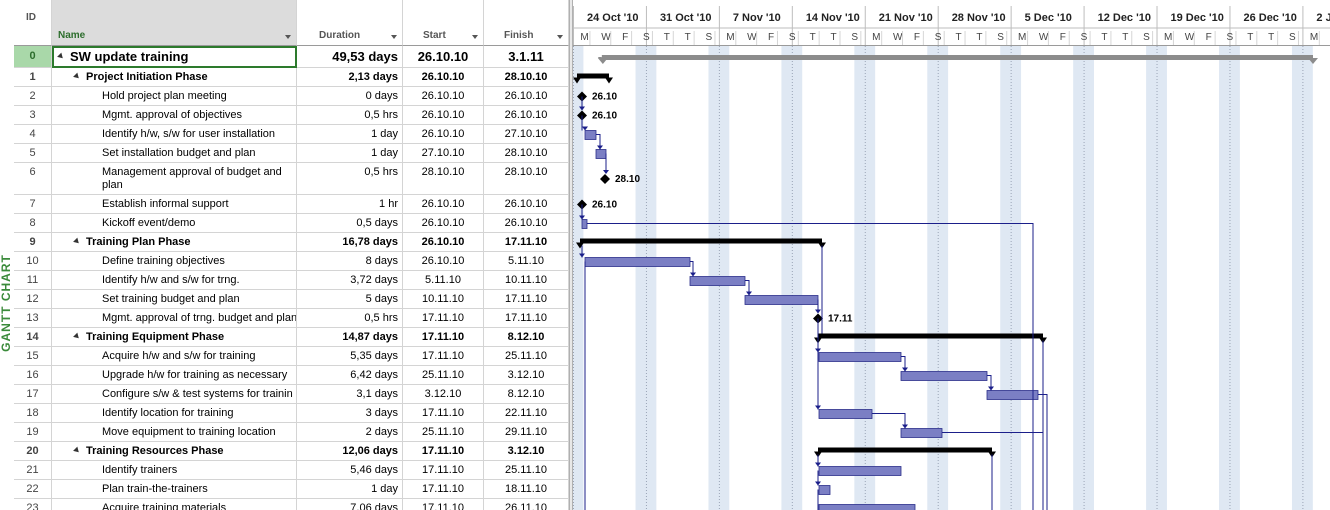 Image resolution: width=1330 pixels, height=510 pixels. What do you see at coordinates (174, 432) in the screenshot?
I see `task-name-cell: Move equipment to training location` at bounding box center [174, 432].